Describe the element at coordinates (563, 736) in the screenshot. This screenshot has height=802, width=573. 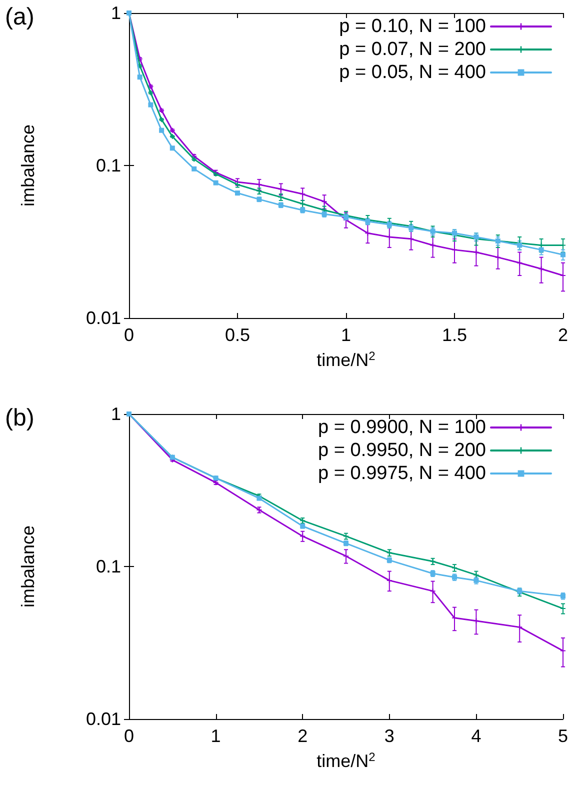
I see `x-tick-label: 5` at that location.